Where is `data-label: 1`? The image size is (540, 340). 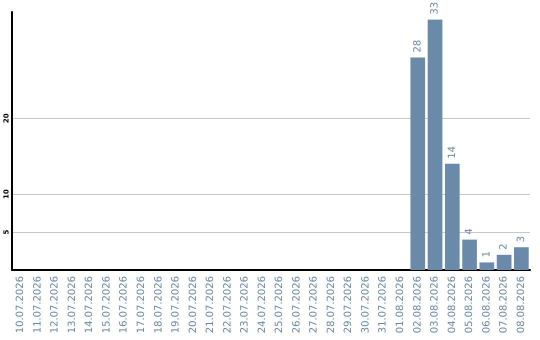
data-label: 1 is located at coordinates (486, 254).